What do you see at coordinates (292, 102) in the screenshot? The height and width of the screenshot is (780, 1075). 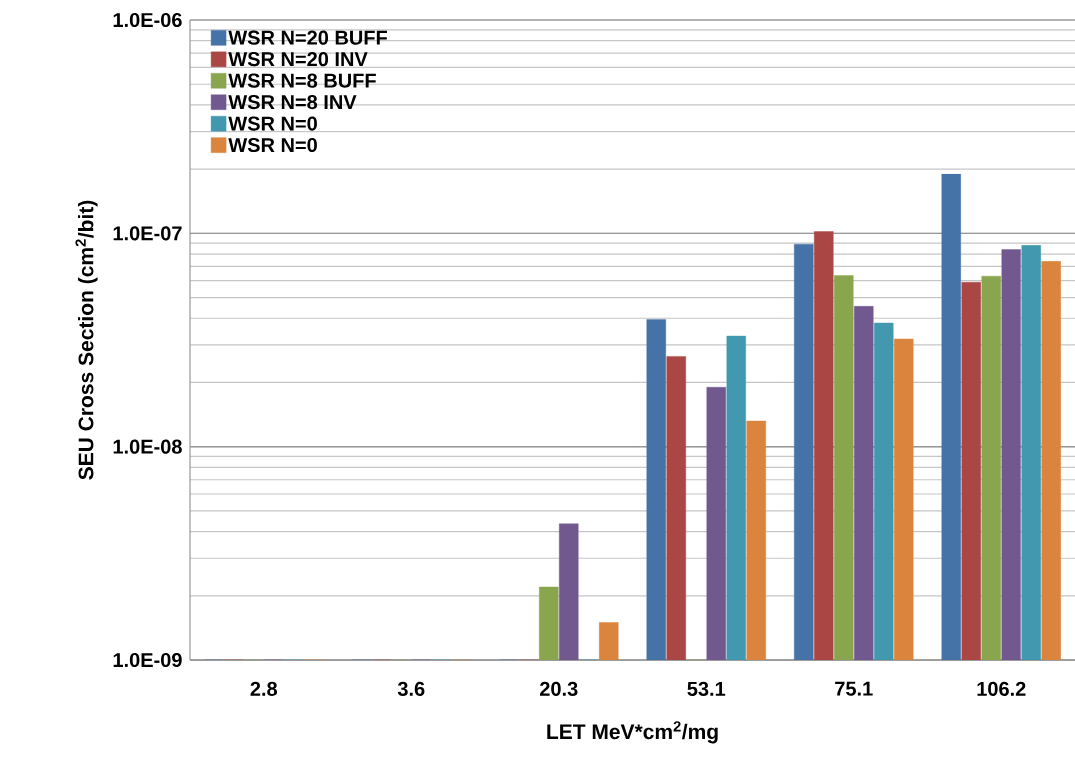 I see `legend-label: WSR N=8 INV` at bounding box center [292, 102].